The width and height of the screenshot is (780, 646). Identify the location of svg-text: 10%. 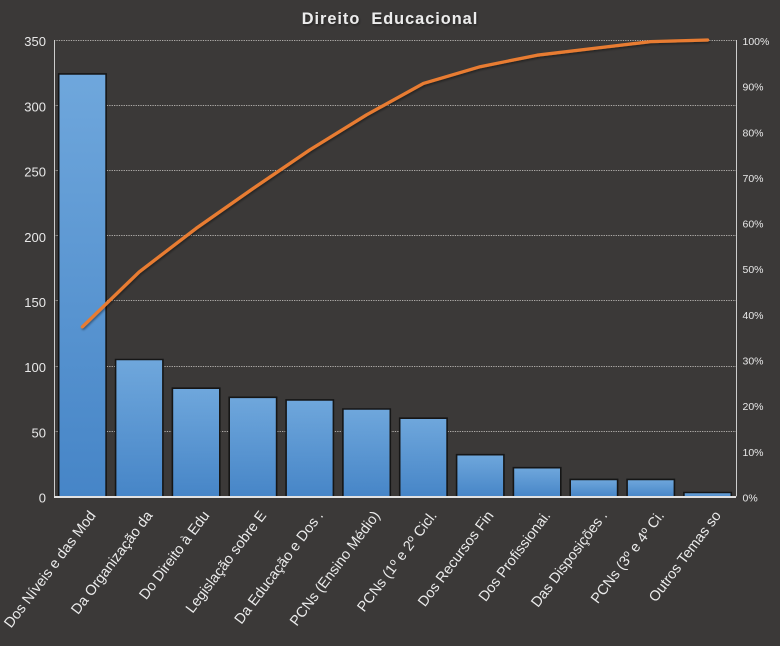
(753, 453).